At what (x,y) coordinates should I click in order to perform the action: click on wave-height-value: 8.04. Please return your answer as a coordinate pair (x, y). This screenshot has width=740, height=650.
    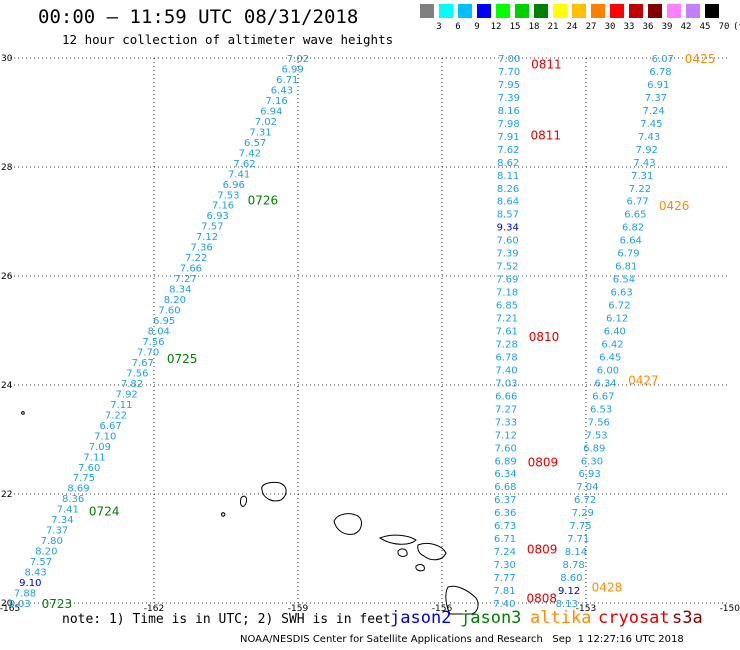
    Looking at the image, I should click on (159, 332).